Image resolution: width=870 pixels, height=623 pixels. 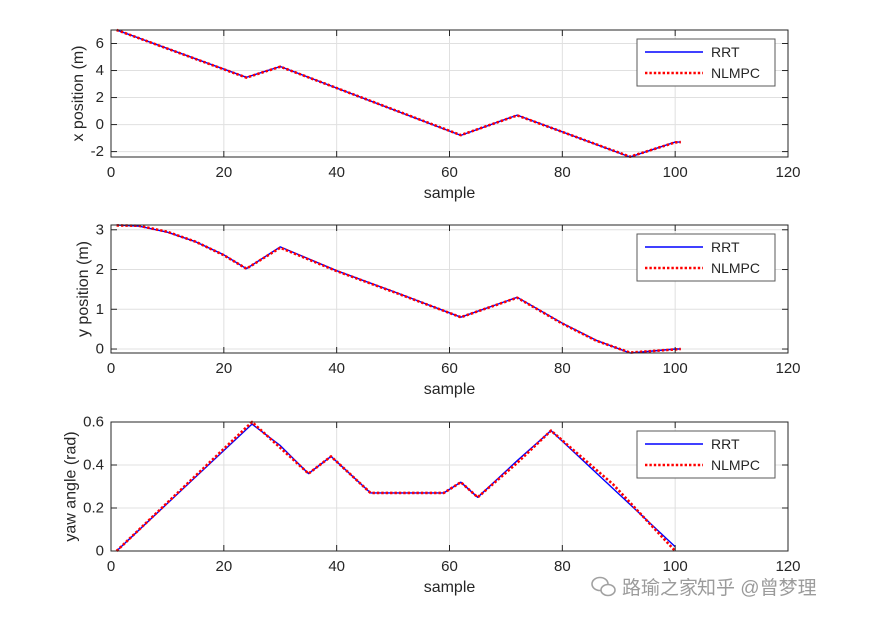 What do you see at coordinates (83, 289) in the screenshot?
I see `y-axis-label: y position (m)` at bounding box center [83, 289].